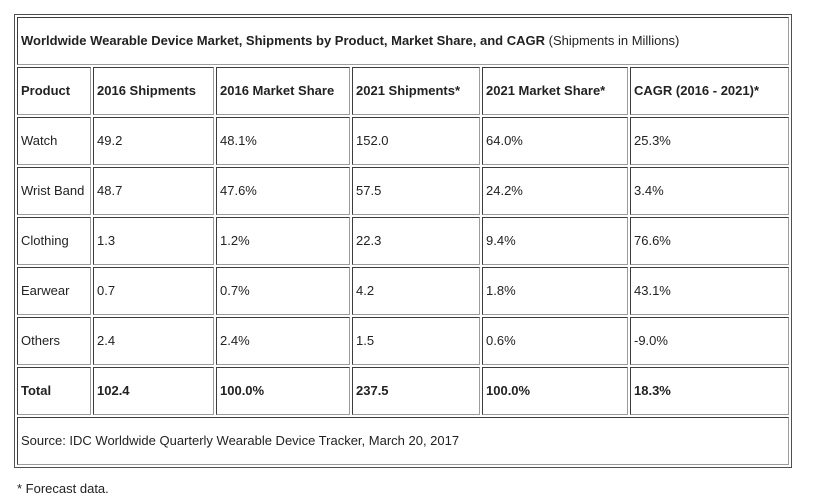 The image size is (817, 496). What do you see at coordinates (416, 341) in the screenshot?
I see `value-cell: 1.5` at bounding box center [416, 341].